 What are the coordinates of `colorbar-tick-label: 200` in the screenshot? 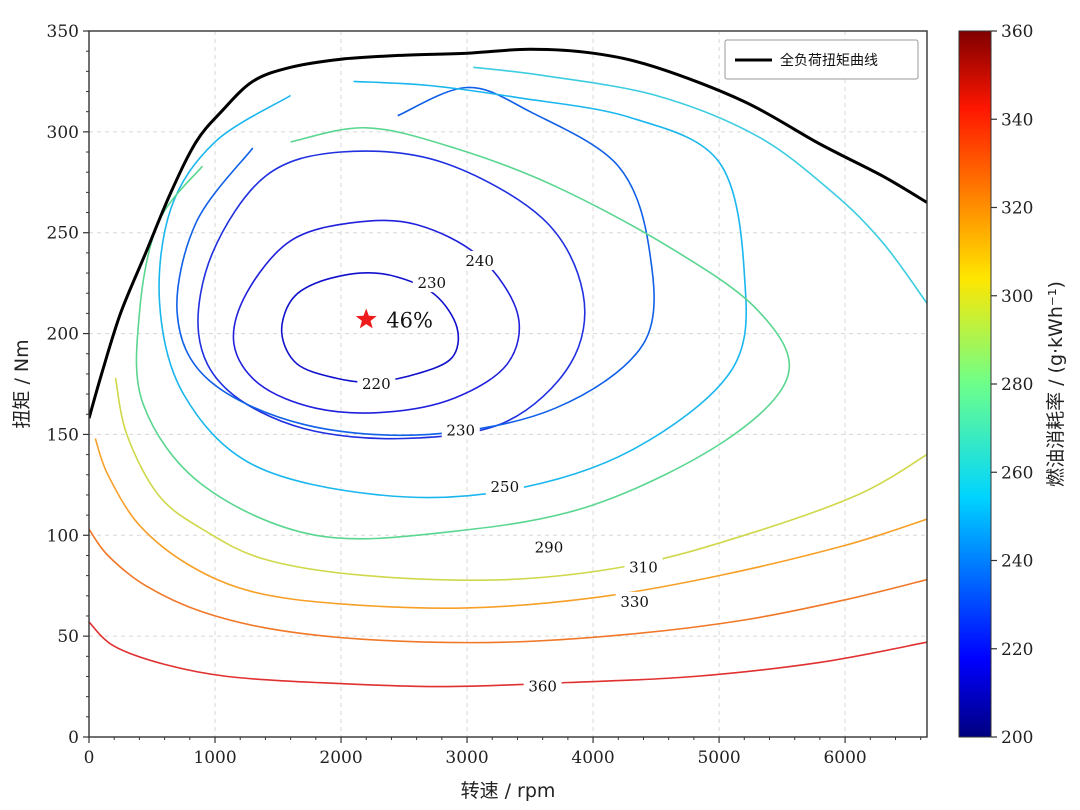 It's located at (1017, 738).